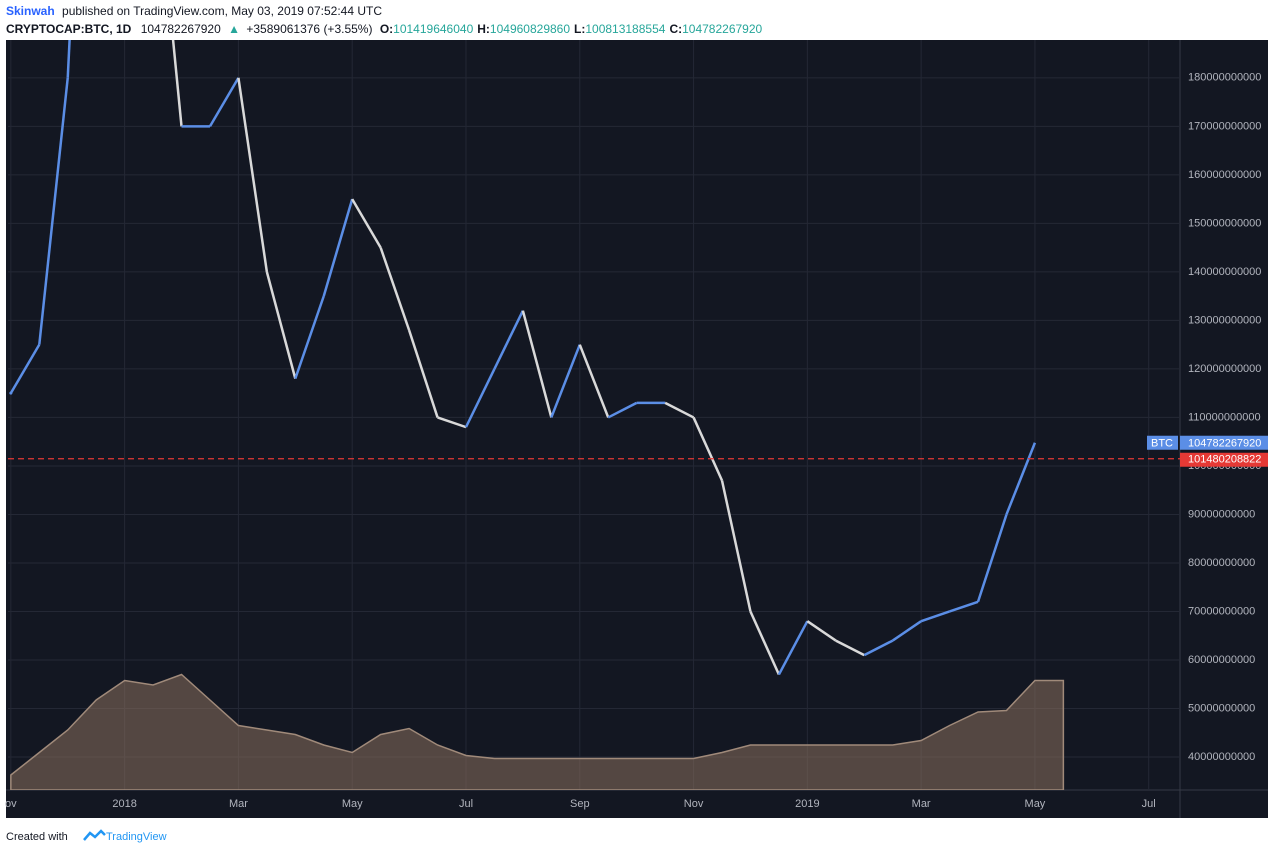 This screenshot has height=860, width=1274. I want to click on ohlc-label: O:, so click(386, 29).